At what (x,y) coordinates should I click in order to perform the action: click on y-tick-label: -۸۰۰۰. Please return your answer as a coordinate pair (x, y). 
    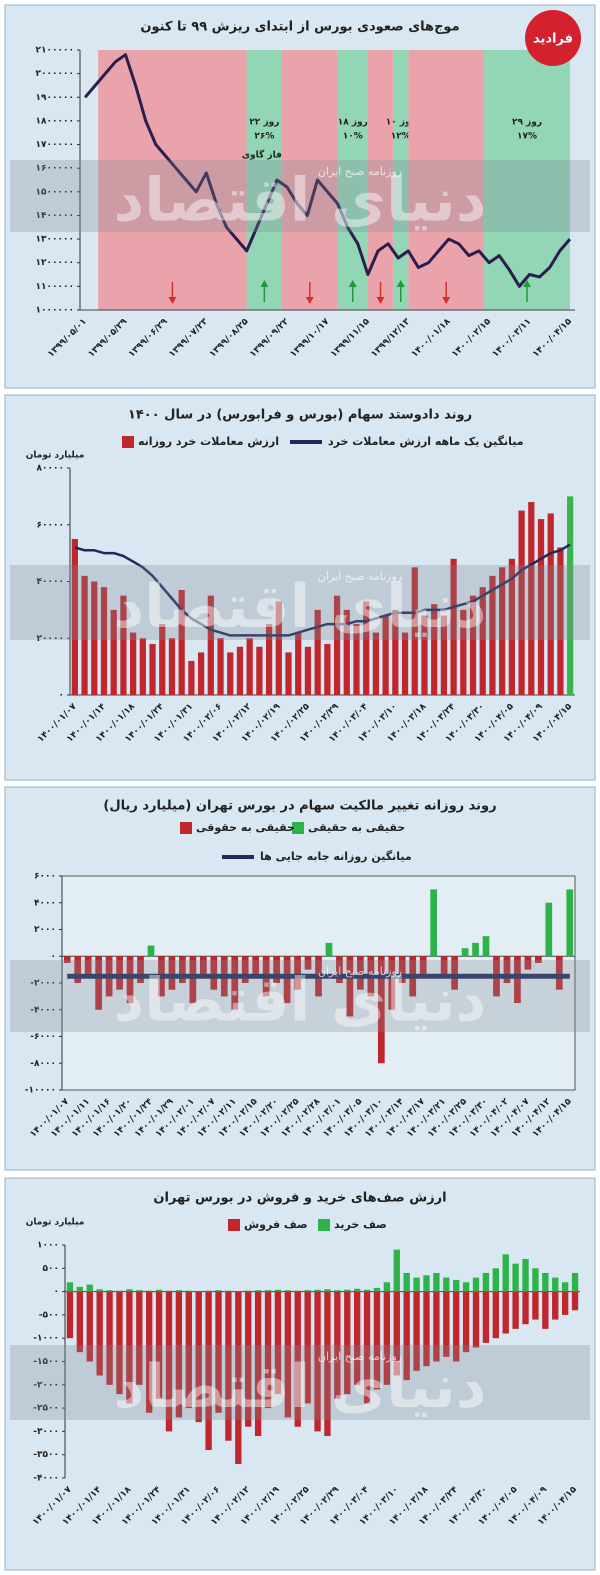
    Looking at the image, I should click on (43, 1064).